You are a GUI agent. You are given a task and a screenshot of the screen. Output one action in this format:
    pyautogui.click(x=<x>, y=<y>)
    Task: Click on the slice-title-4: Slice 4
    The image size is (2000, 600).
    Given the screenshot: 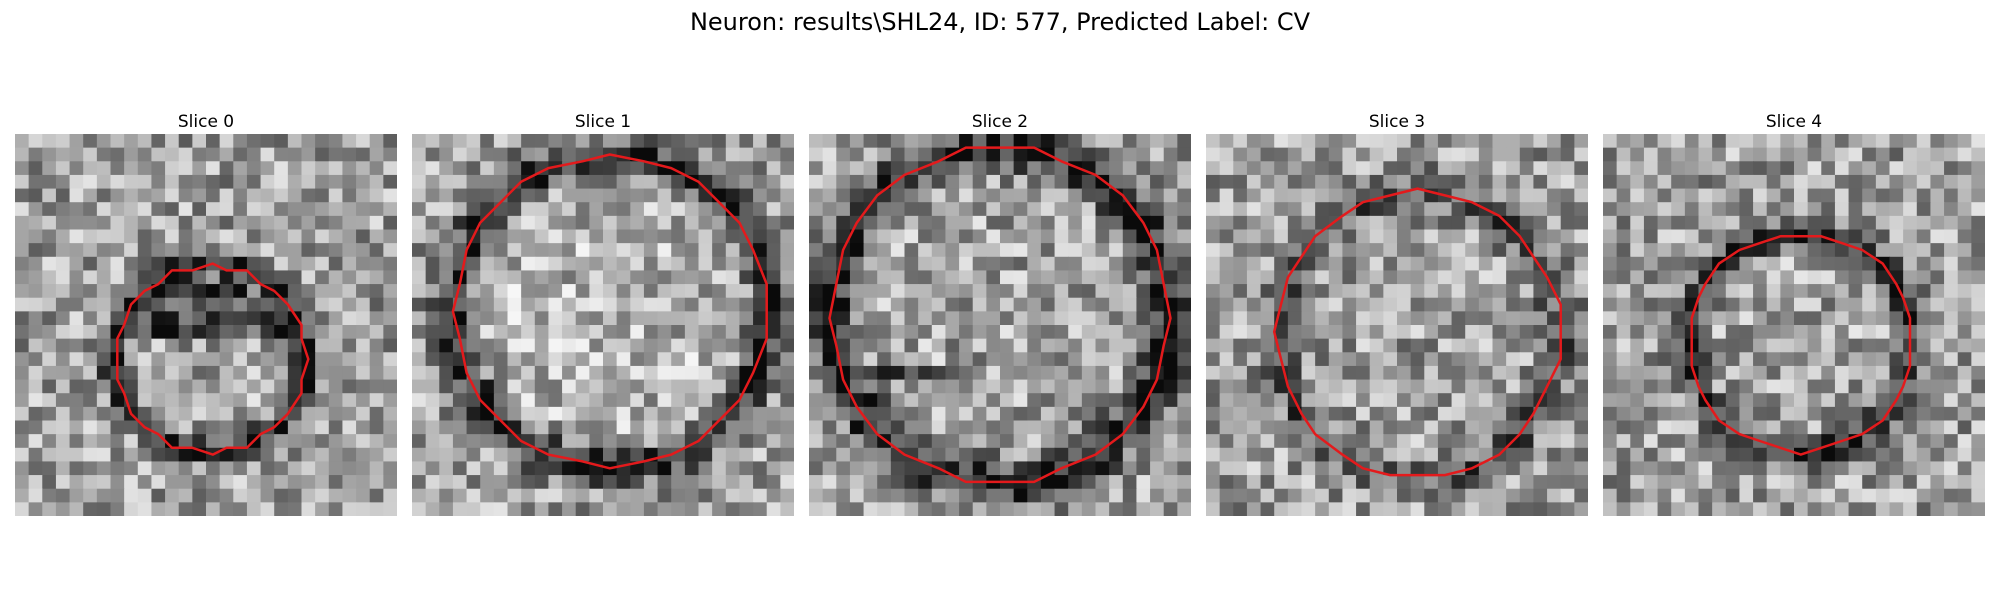 What is the action you would take?
    pyautogui.click(x=1794, y=122)
    